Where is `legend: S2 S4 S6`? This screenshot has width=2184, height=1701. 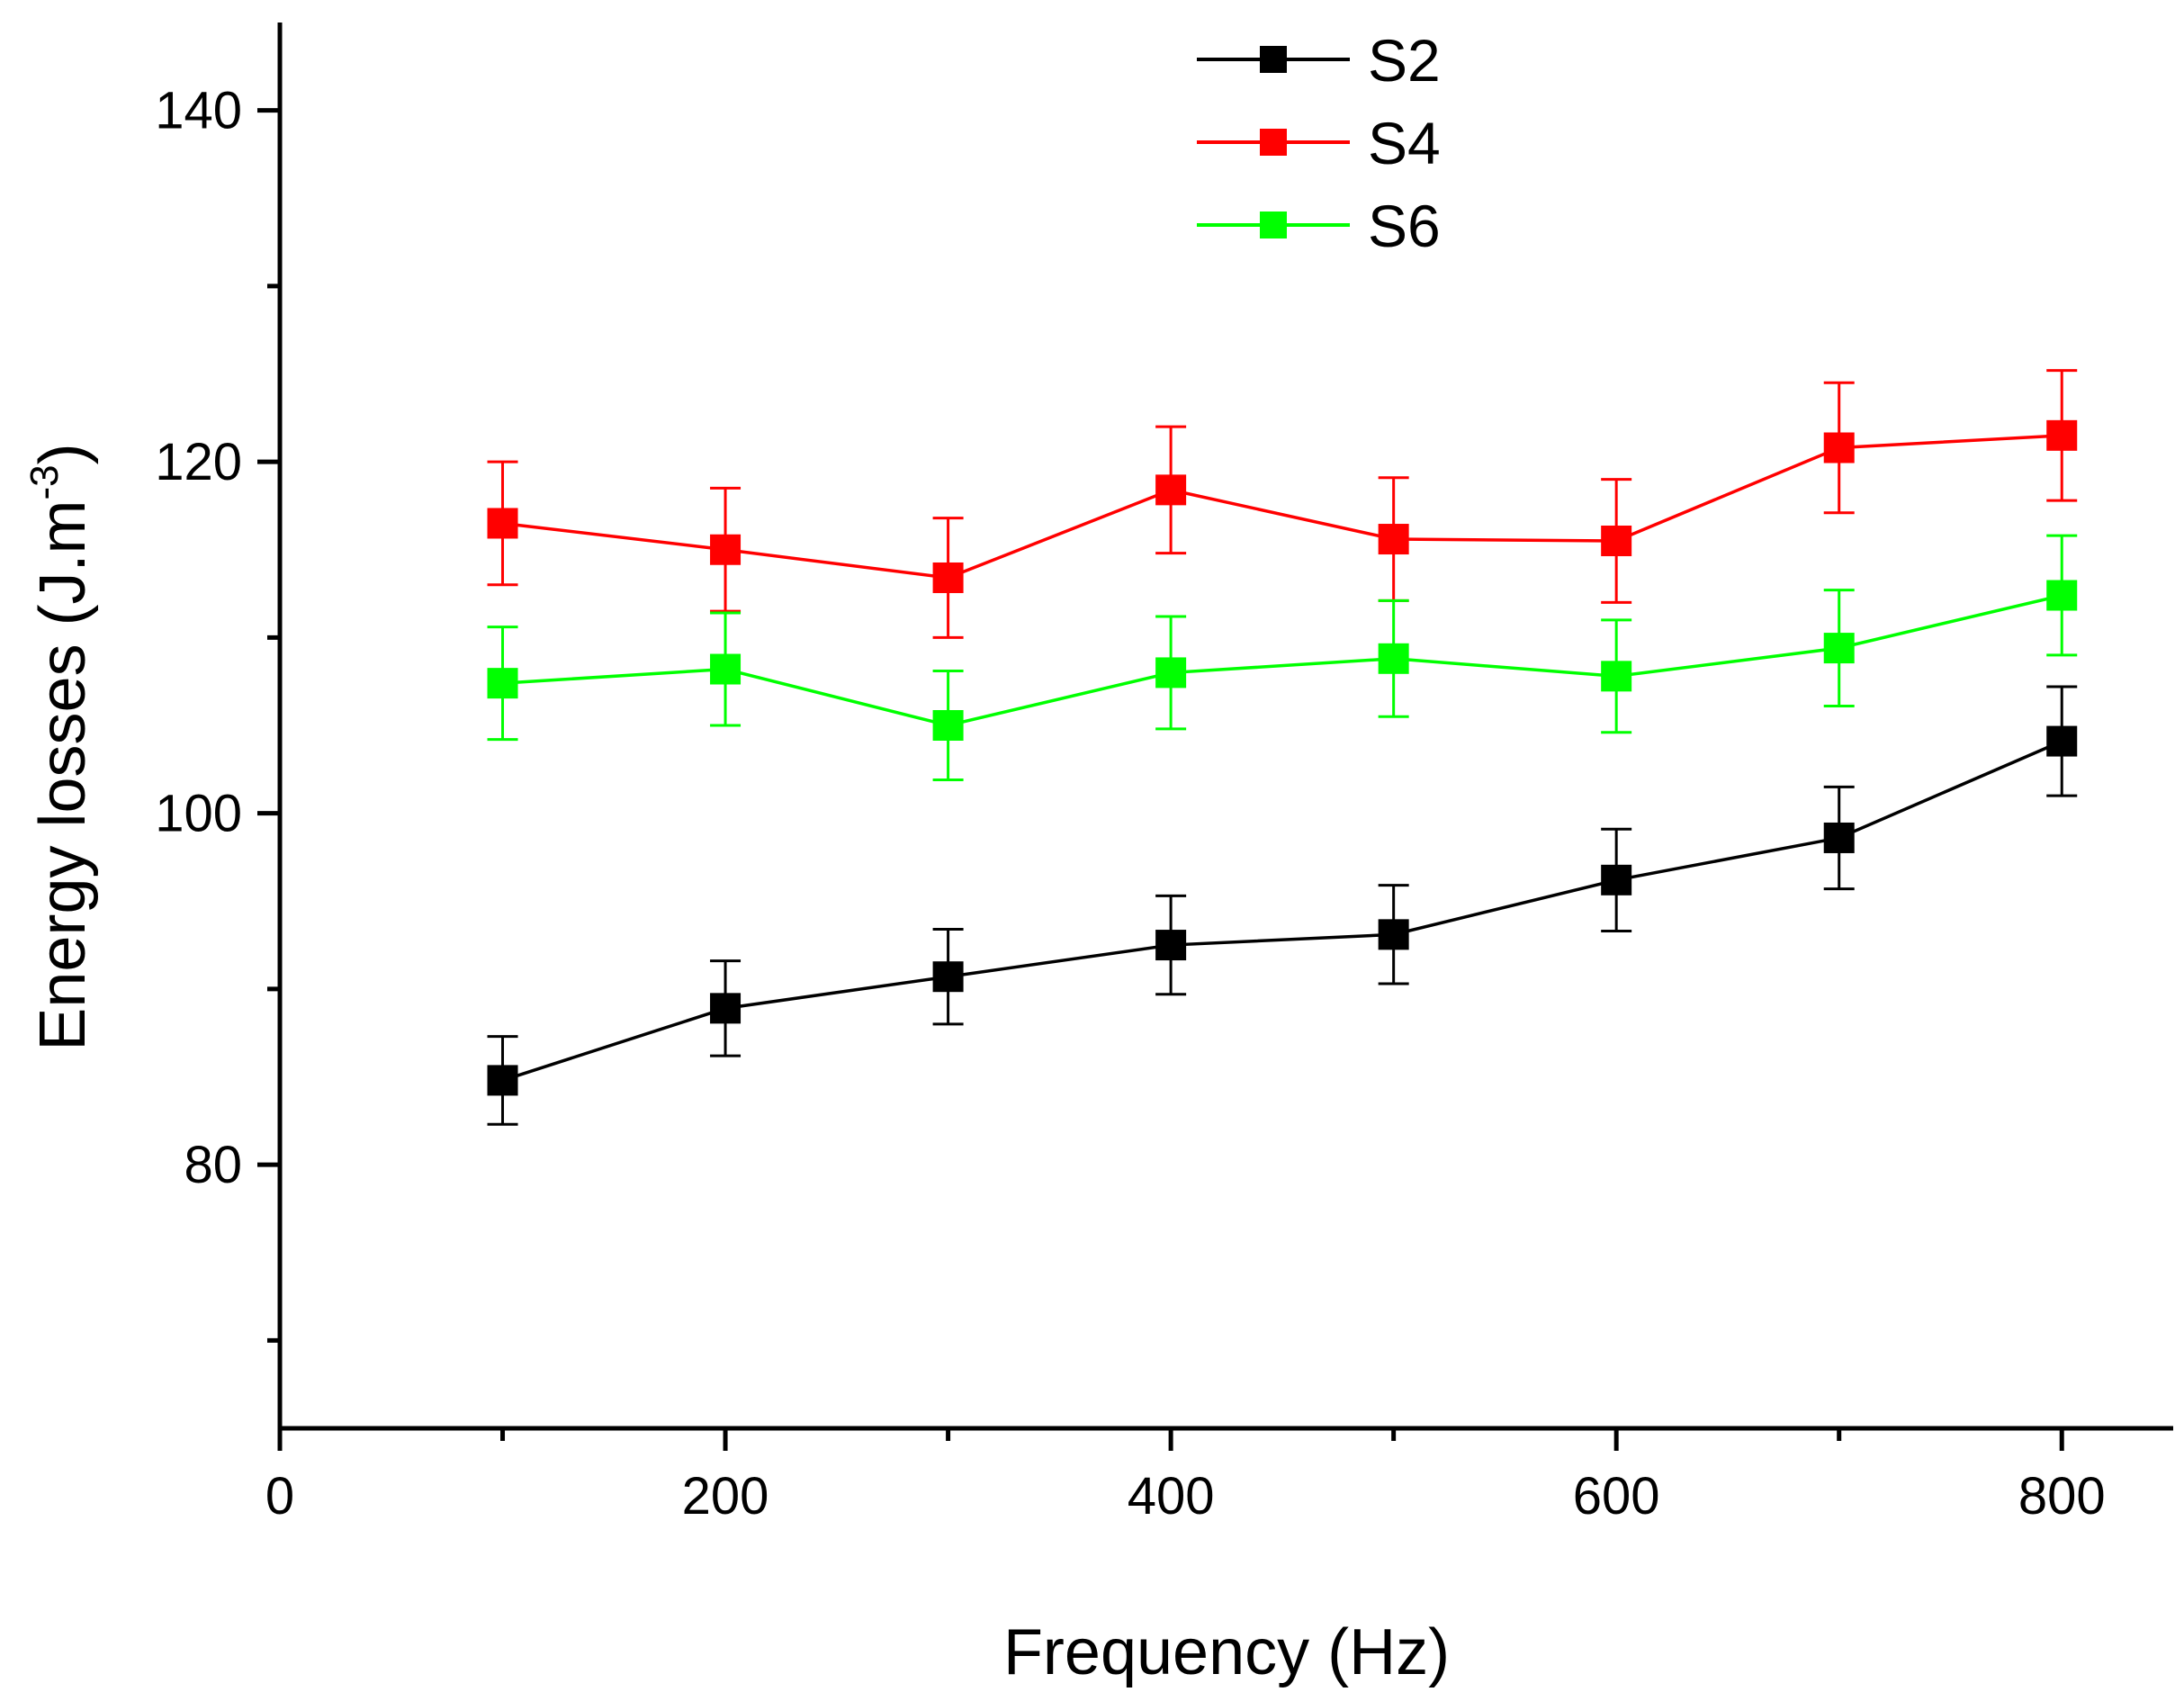
legend: S2 S4 S6 is located at coordinates (1319, 143).